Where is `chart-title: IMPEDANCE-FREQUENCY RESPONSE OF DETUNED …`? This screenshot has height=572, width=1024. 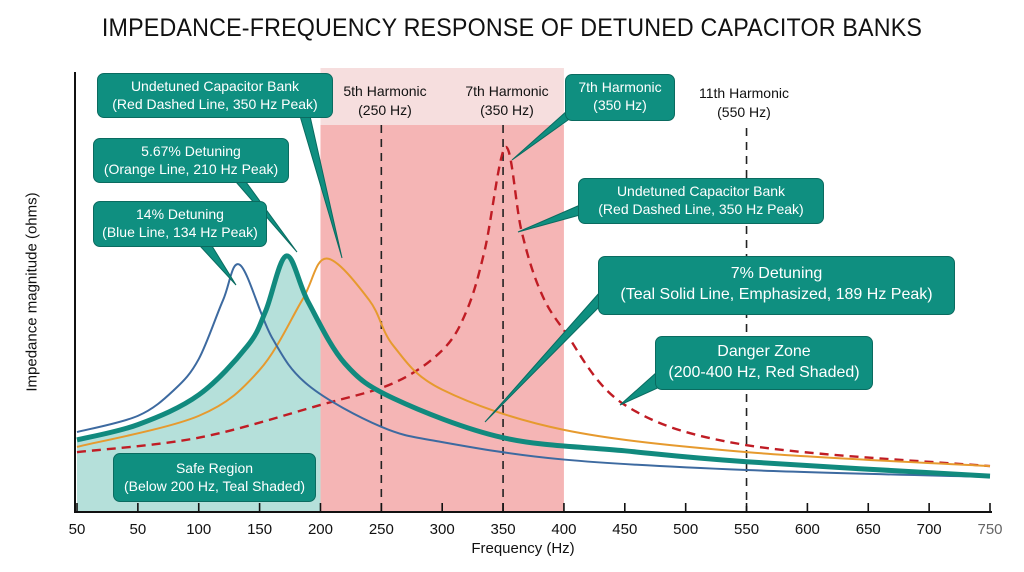 chart-title: IMPEDANCE-FREQUENCY RESPONSE OF DETUNED … is located at coordinates (512, 28).